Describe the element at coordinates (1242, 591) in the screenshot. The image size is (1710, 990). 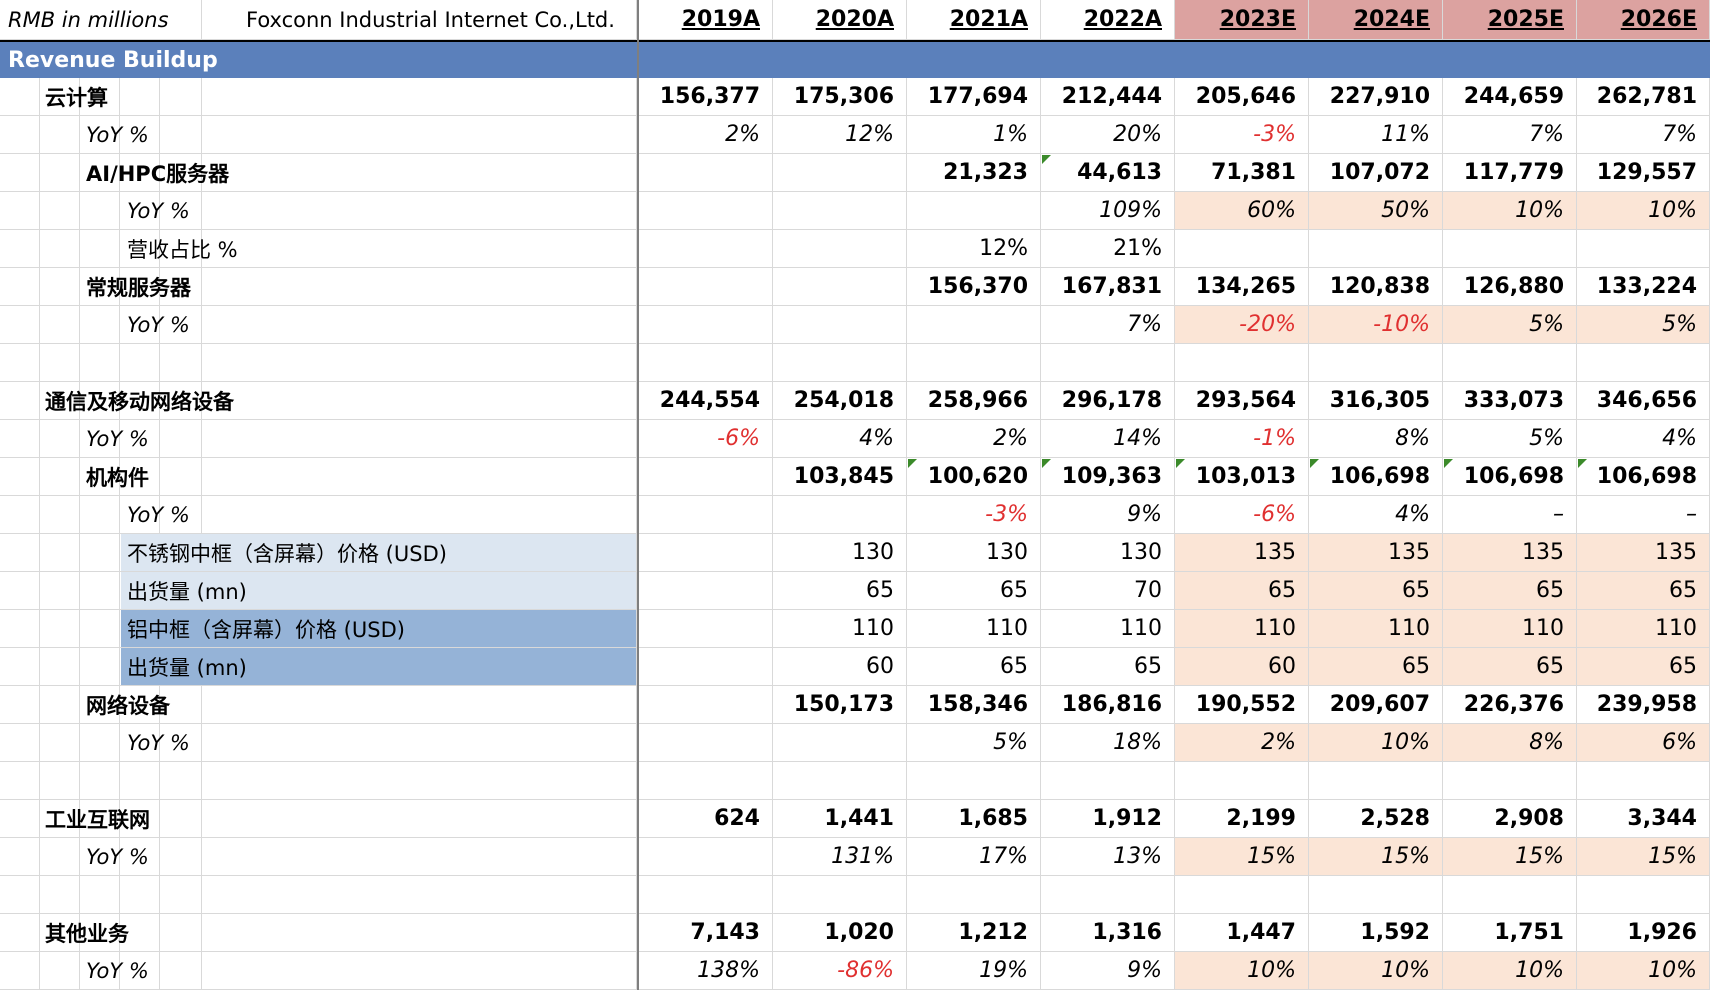
I see `value-cell-2023E: 65` at that location.